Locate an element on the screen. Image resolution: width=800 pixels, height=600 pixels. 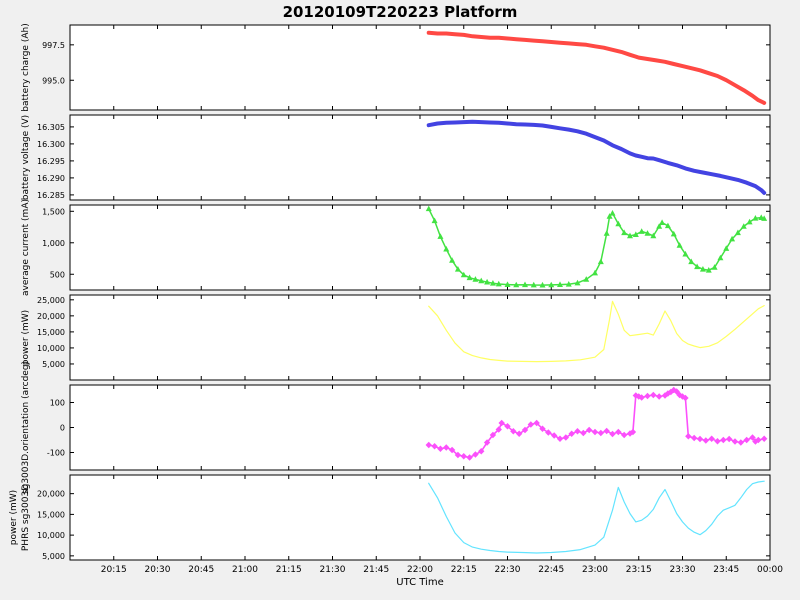
y-tick-label: 1,500 is located at coordinates (53, 211).